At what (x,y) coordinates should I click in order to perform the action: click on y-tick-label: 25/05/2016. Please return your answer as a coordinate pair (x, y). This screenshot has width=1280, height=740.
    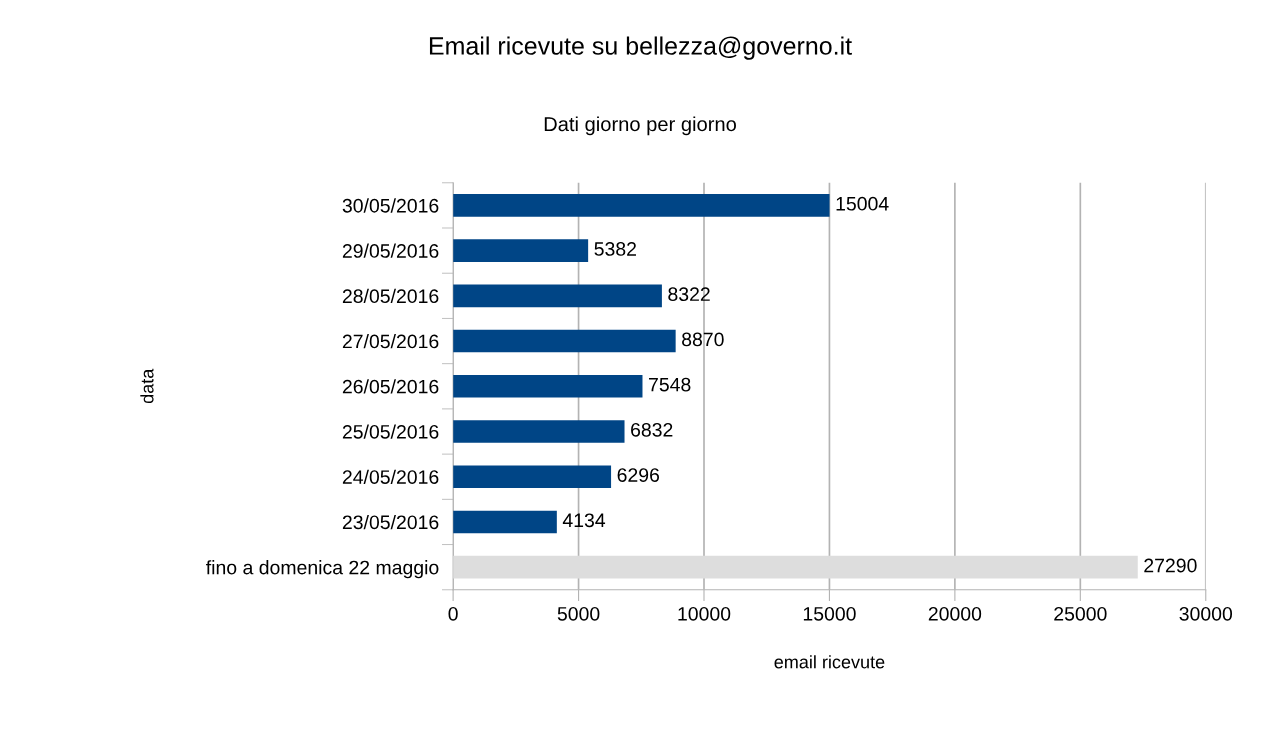
    Looking at the image, I should click on (390, 431).